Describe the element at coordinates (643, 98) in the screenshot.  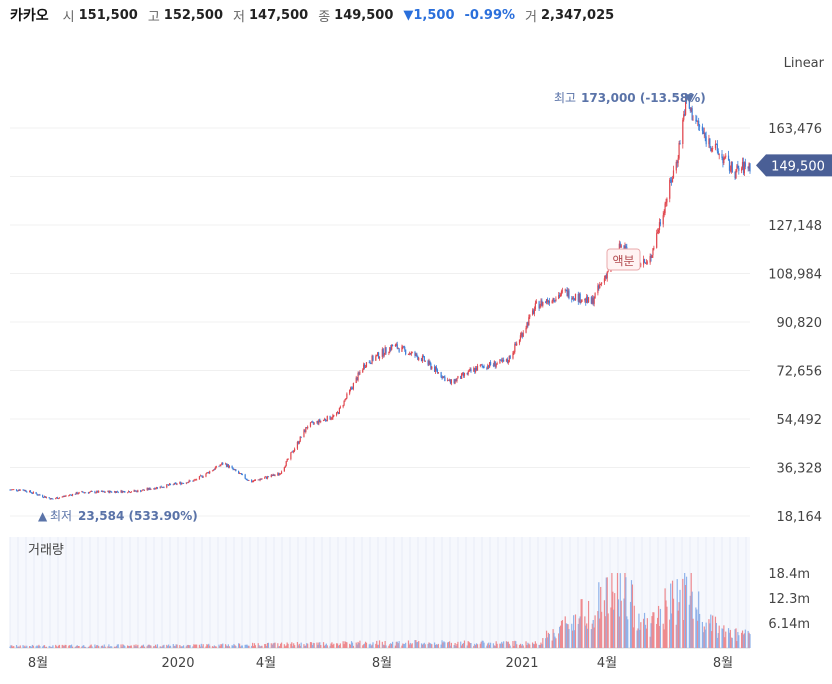
I see `high-annotation-value: 173,000 (-13.58%)` at that location.